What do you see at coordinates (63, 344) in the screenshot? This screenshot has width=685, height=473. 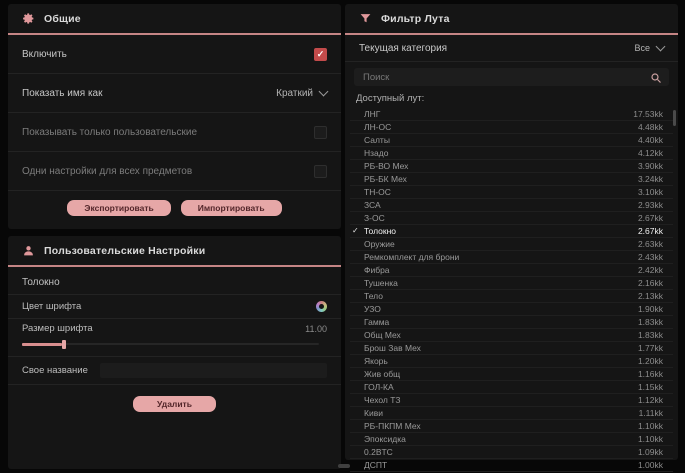 I see `slider-handle` at bounding box center [63, 344].